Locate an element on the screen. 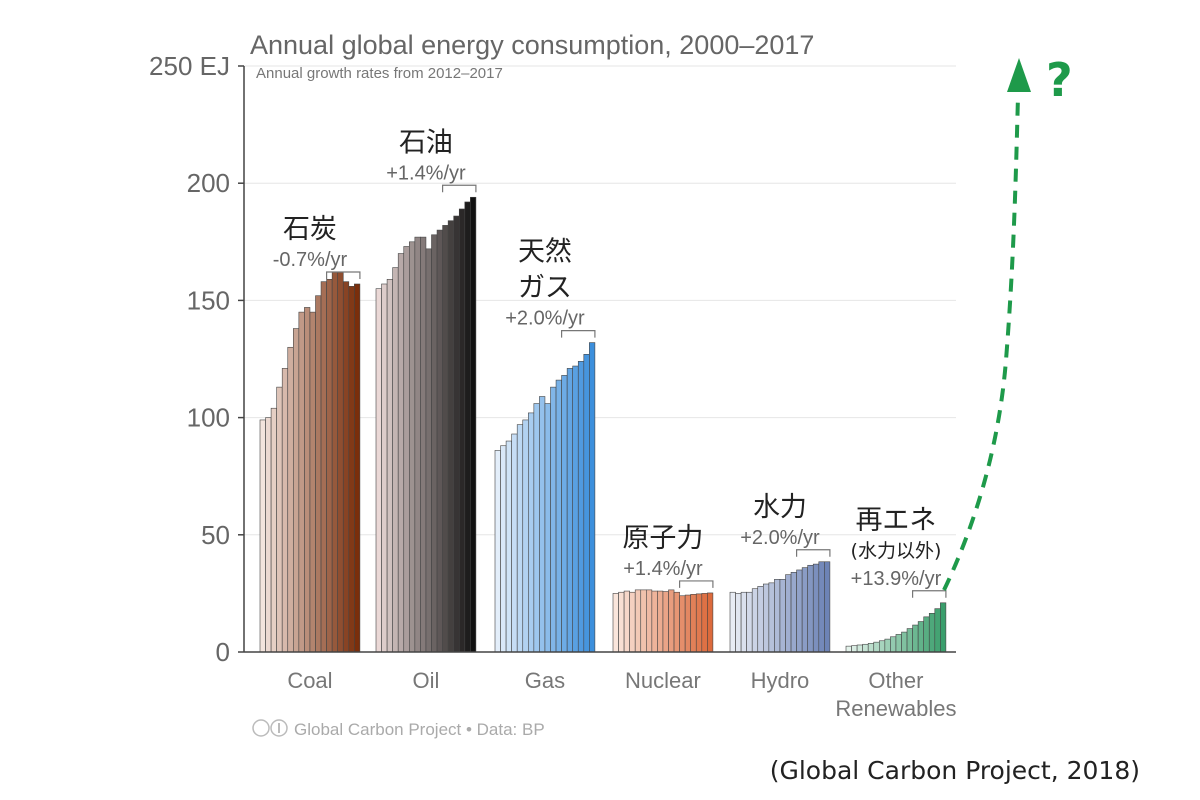 This screenshot has width=1200, height=800. bar-oil-2006 is located at coordinates (412, 447).